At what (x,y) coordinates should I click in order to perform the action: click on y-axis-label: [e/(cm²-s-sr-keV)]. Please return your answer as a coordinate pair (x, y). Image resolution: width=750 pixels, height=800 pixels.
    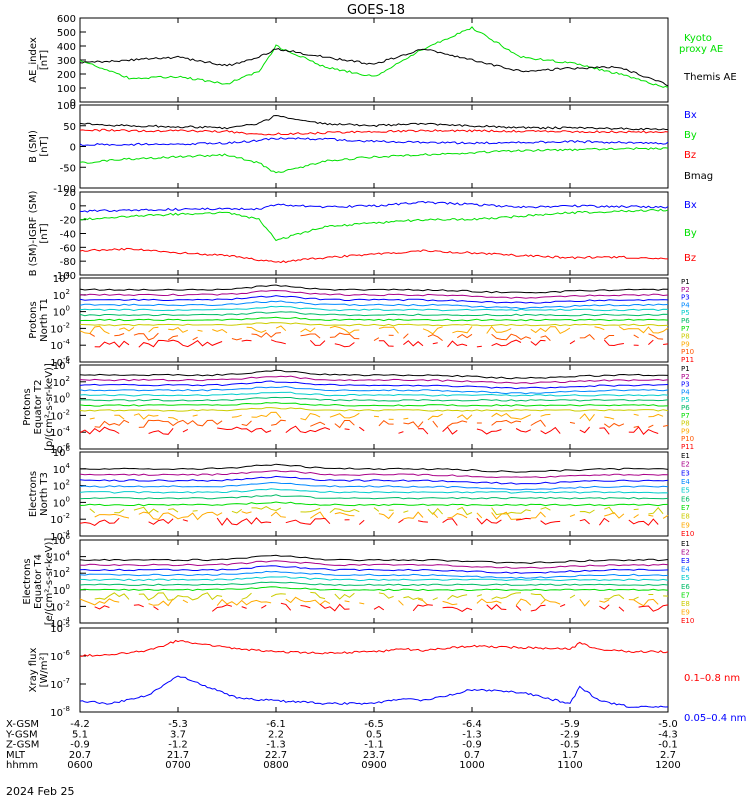
    Looking at the image, I should click on (49, 582).